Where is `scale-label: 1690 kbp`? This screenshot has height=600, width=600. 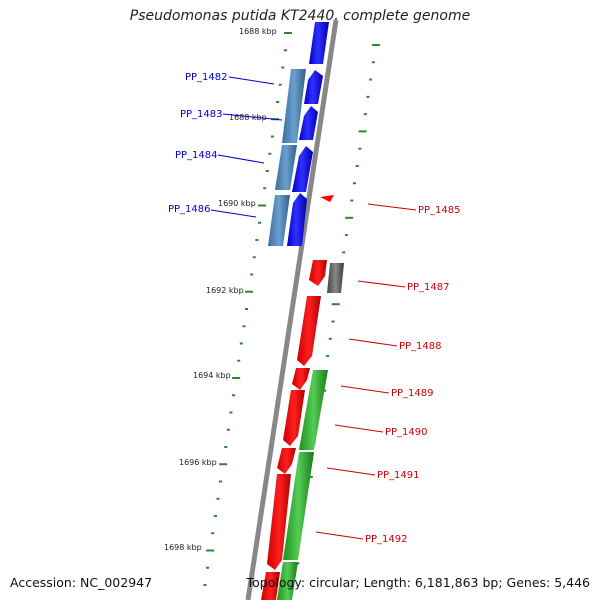 scale-label: 1690 kbp is located at coordinates (237, 203).